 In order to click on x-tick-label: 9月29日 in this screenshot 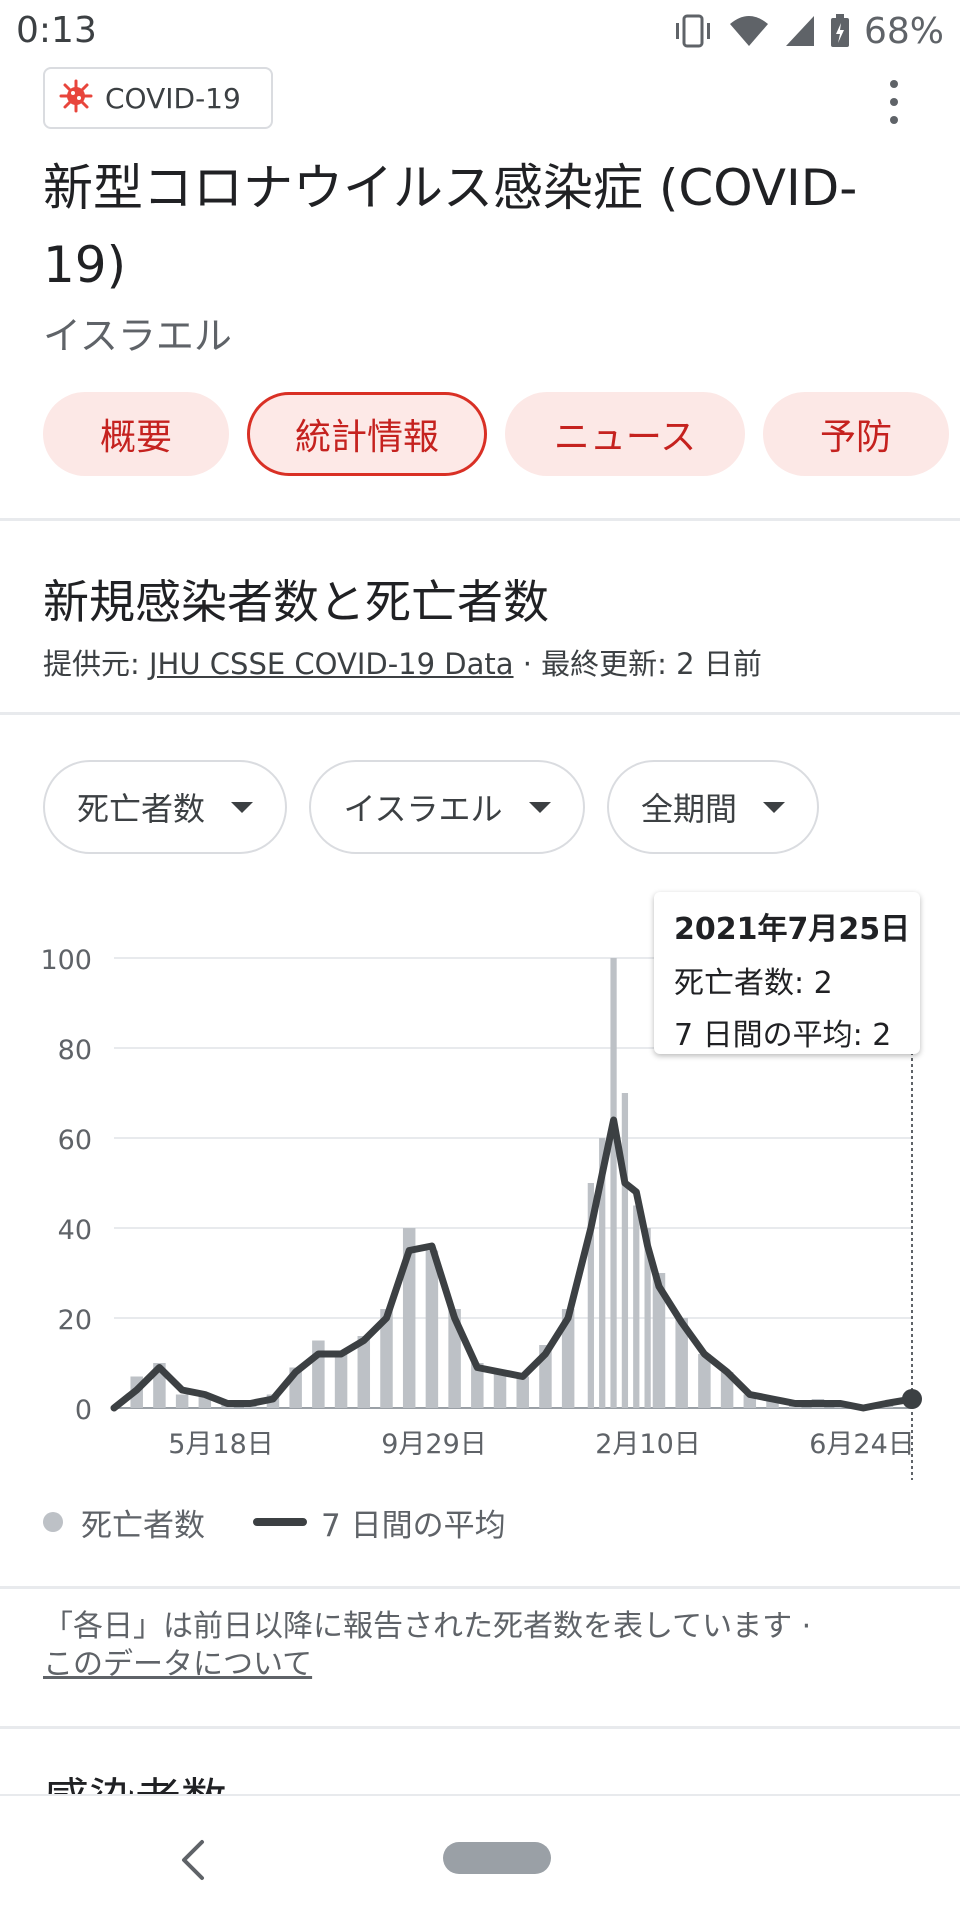, I will do `click(434, 1444)`.